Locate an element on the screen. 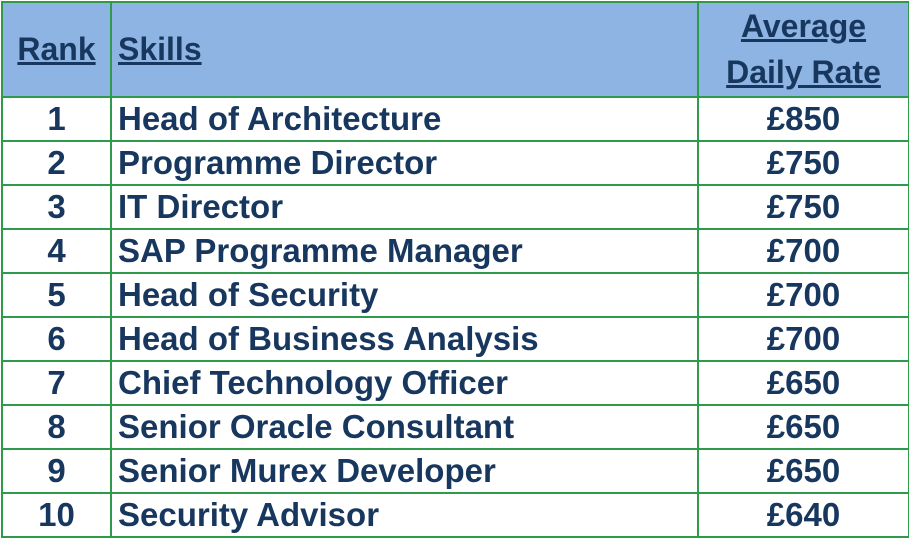  table-row: 8 Senior Oracle Consultant £650 is located at coordinates (455, 426).